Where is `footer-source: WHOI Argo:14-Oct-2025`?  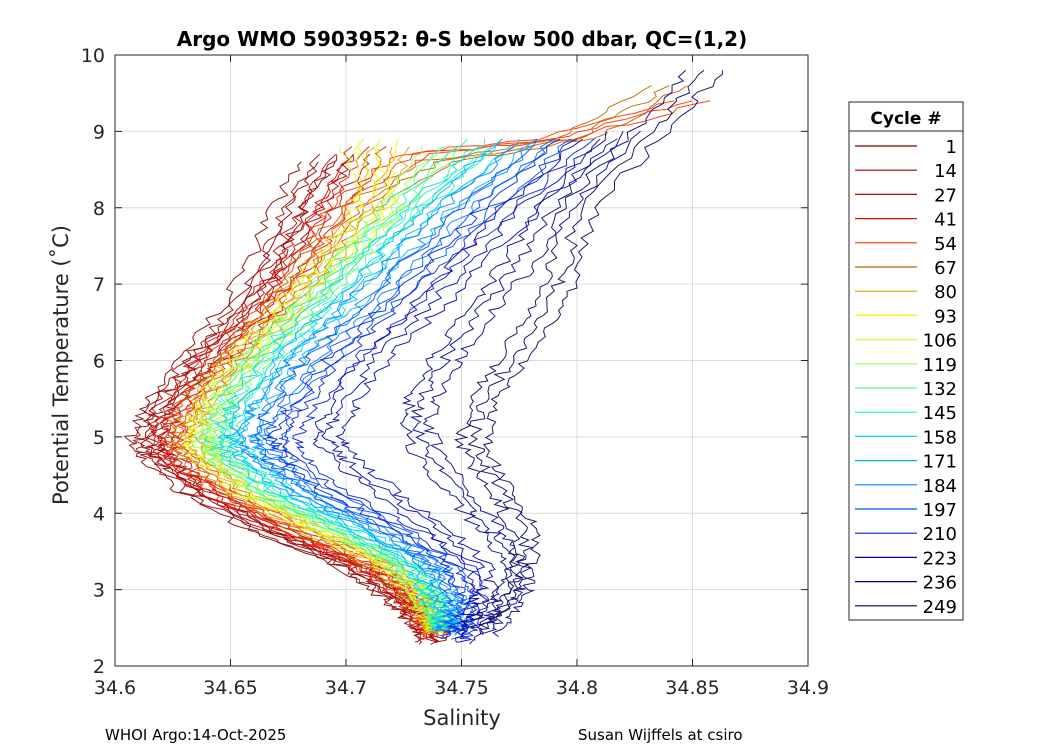
footer-source: WHOI Argo:14-Oct-2025 is located at coordinates (196, 735).